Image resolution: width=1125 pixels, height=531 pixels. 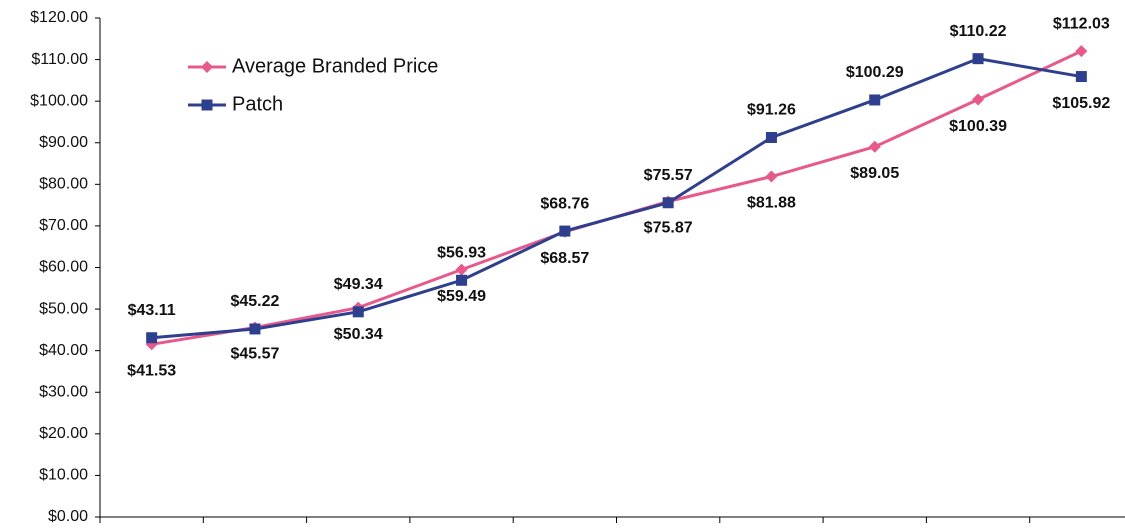 I want to click on value-label: $75.87, so click(x=668, y=228).